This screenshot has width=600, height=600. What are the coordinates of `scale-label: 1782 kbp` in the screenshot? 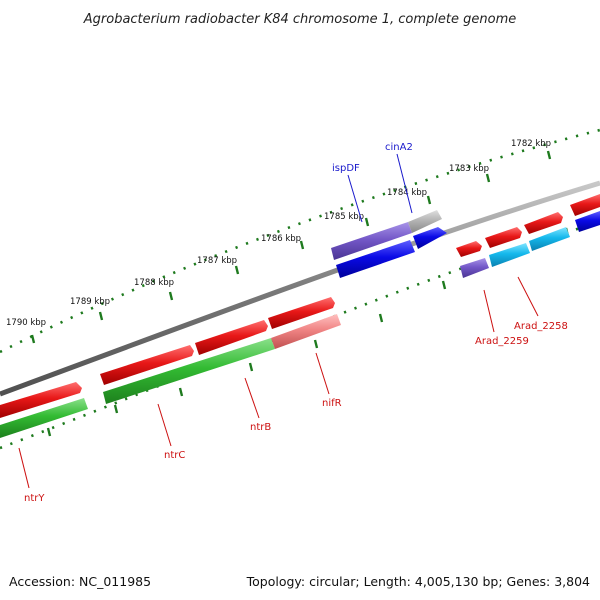 It's located at (531, 144).